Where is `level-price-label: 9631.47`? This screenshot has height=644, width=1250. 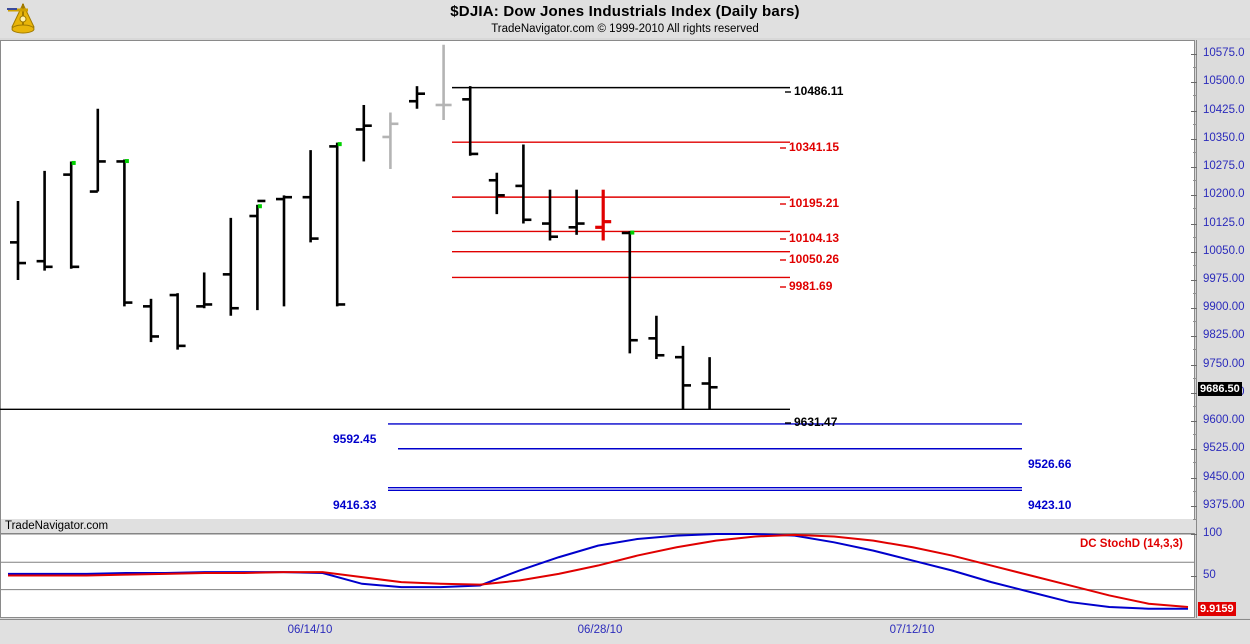 level-price-label: 9631.47 is located at coordinates (816, 422).